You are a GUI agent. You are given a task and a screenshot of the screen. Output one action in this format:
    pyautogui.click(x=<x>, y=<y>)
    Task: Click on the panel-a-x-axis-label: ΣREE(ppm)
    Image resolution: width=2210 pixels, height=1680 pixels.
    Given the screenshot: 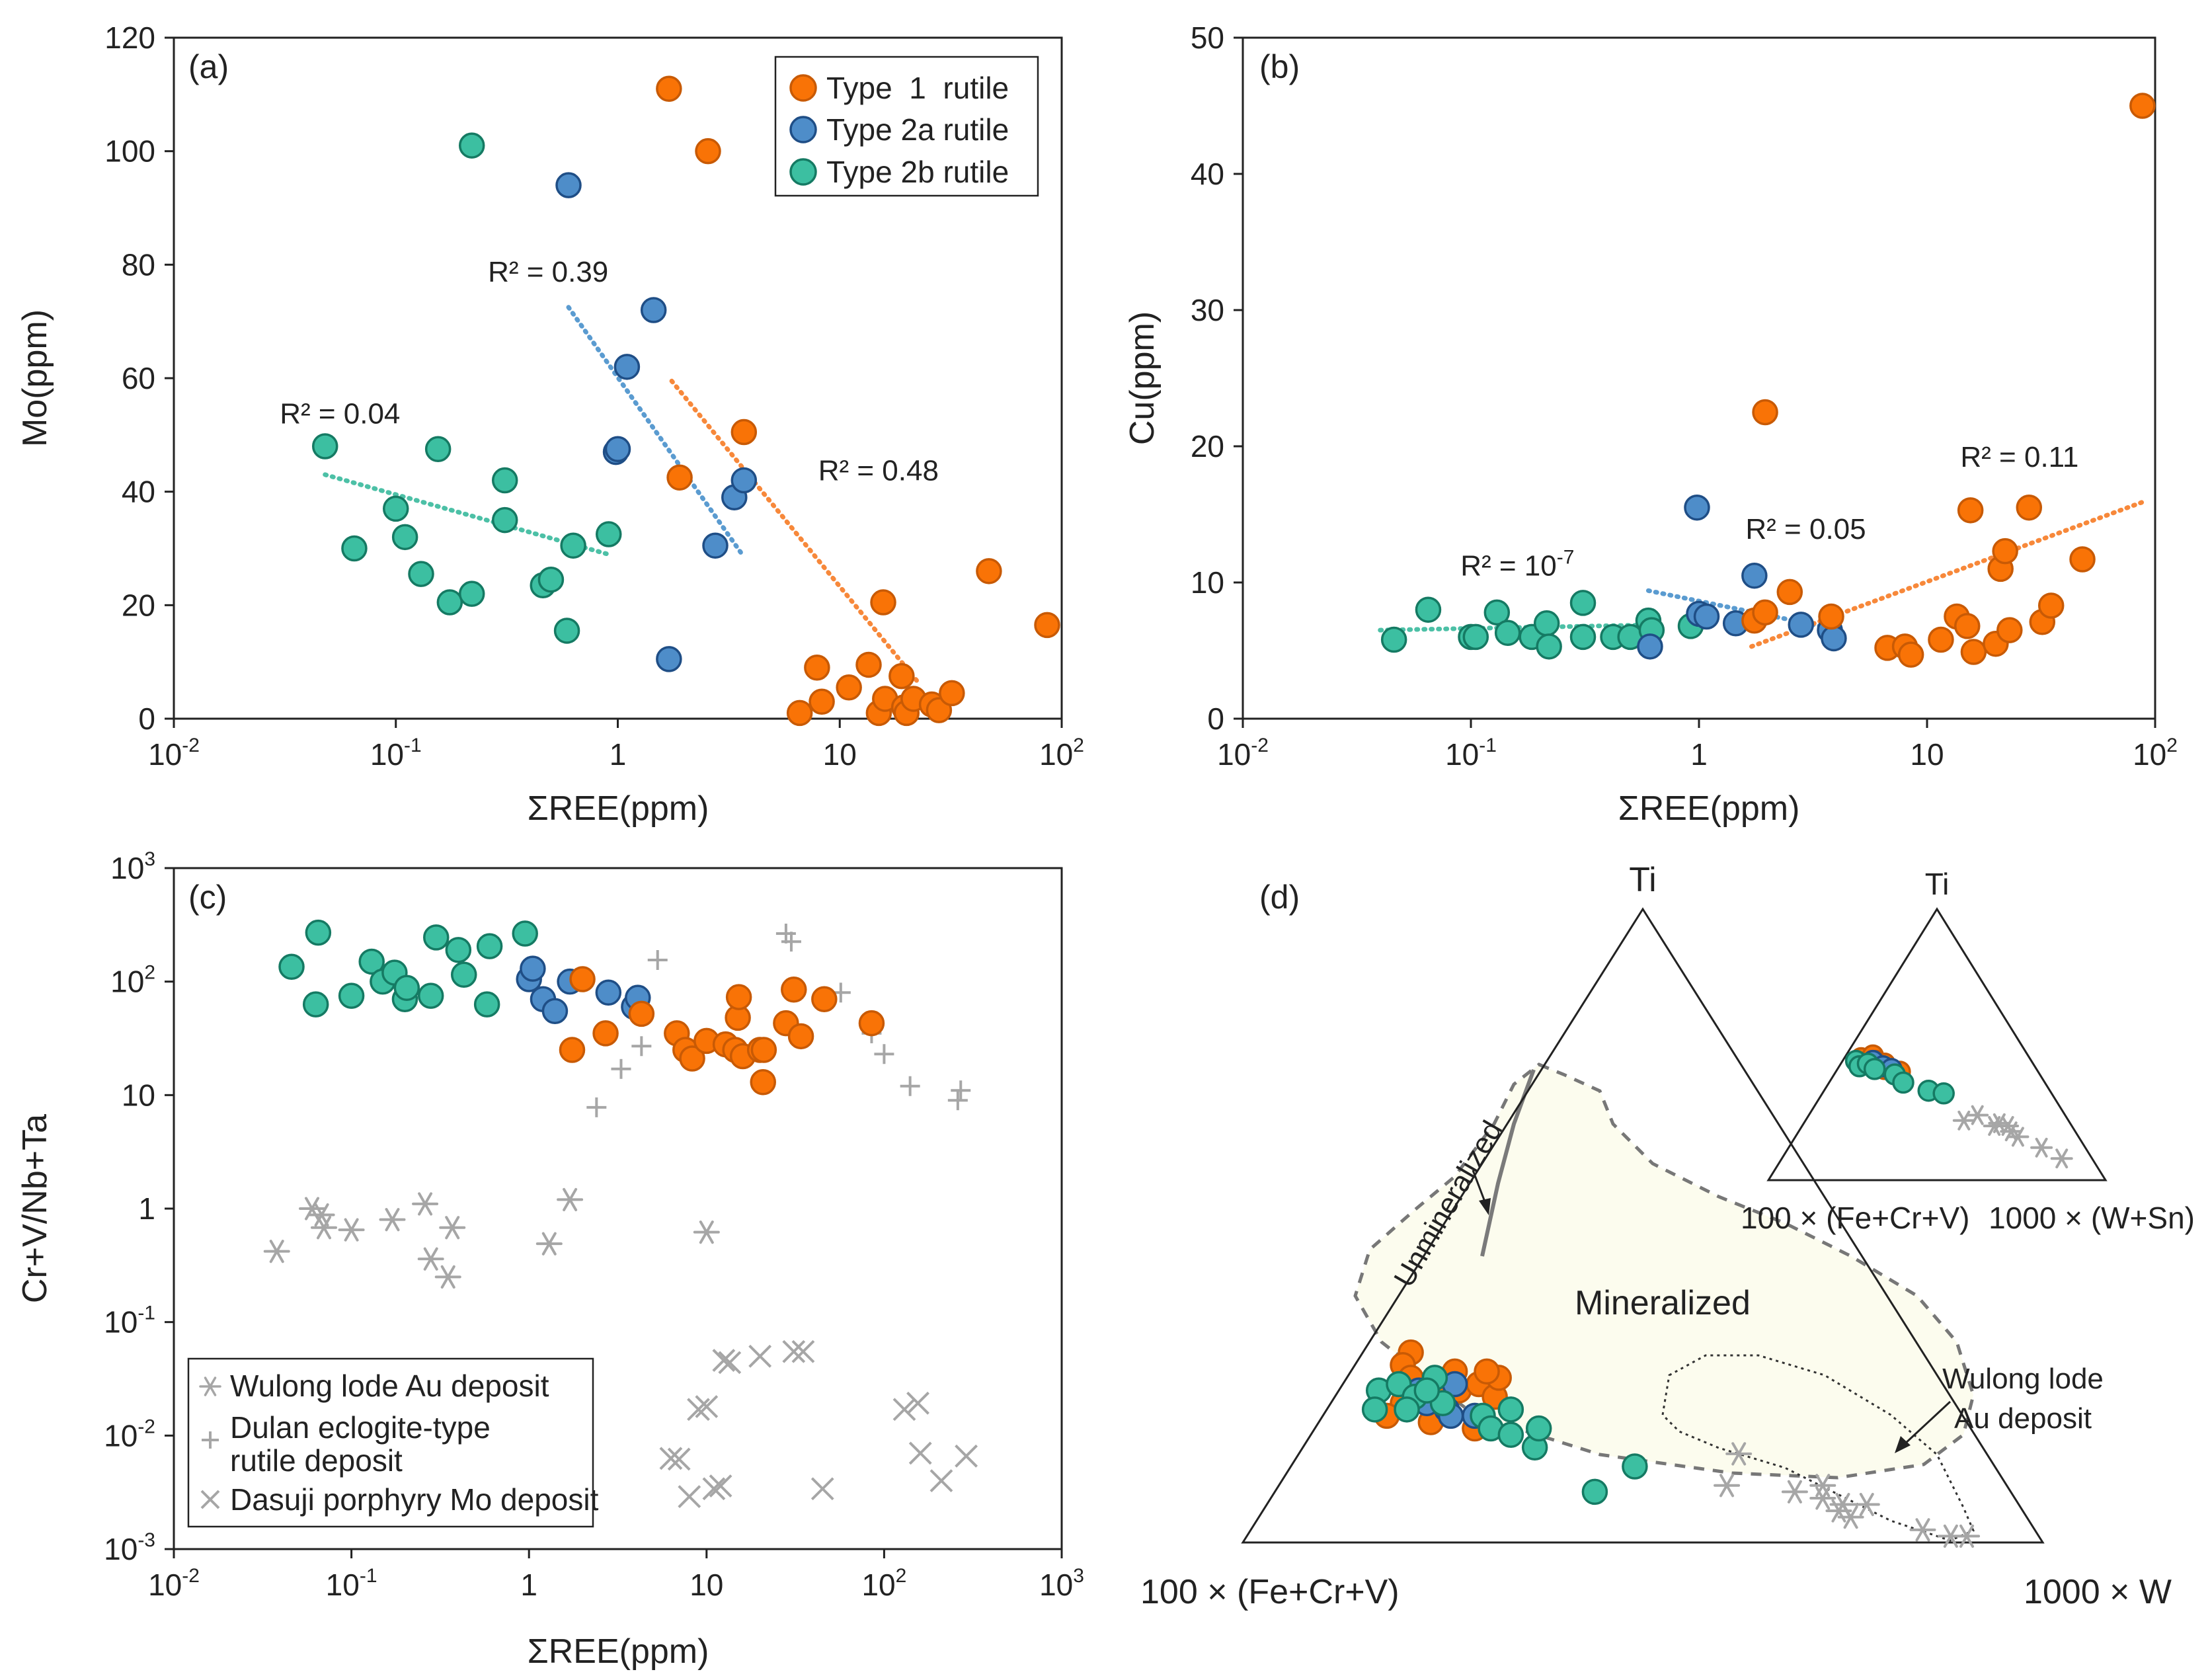 What is the action you would take?
    pyautogui.click(x=618, y=808)
    